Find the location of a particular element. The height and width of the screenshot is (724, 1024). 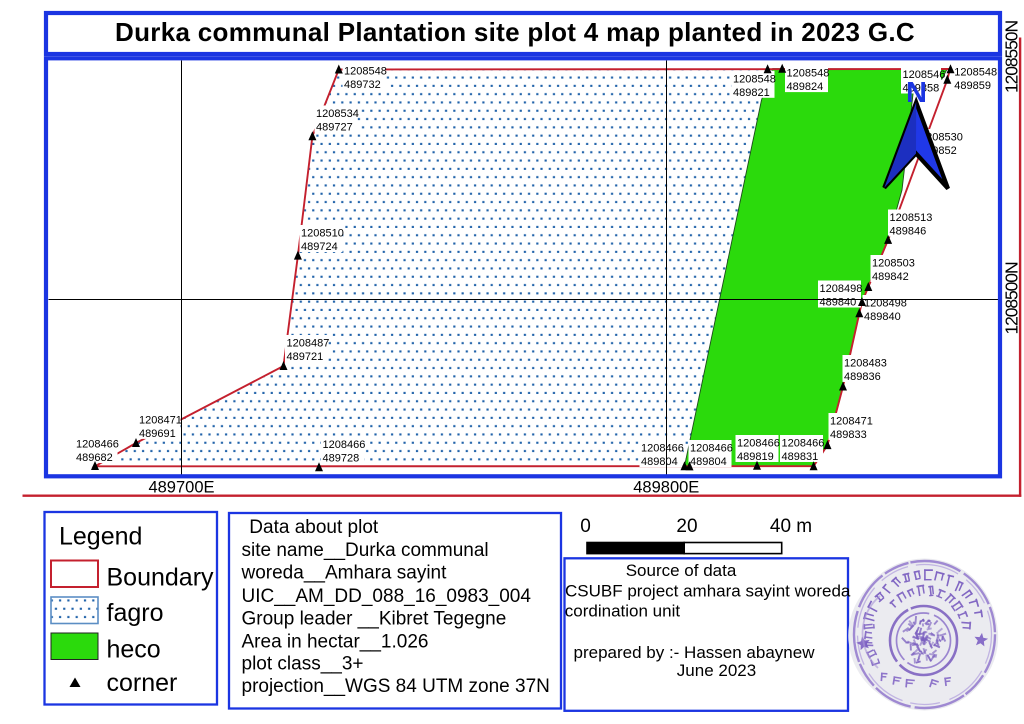

svg-text: 40 m is located at coordinates (791, 526).